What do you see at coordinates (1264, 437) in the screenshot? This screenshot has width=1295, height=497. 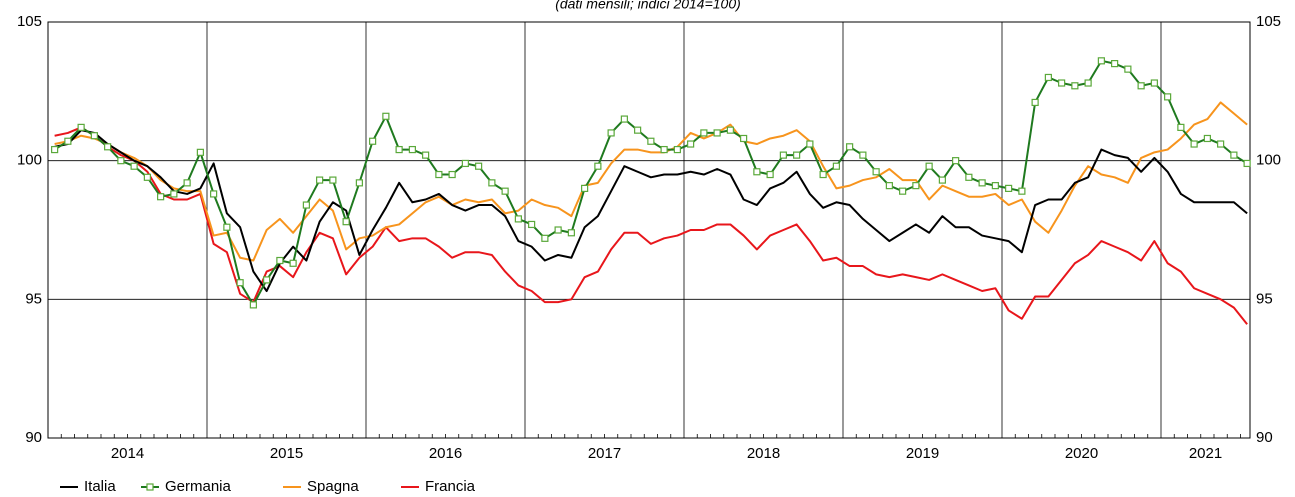 I see `y2-tick-label: 90` at bounding box center [1264, 437].